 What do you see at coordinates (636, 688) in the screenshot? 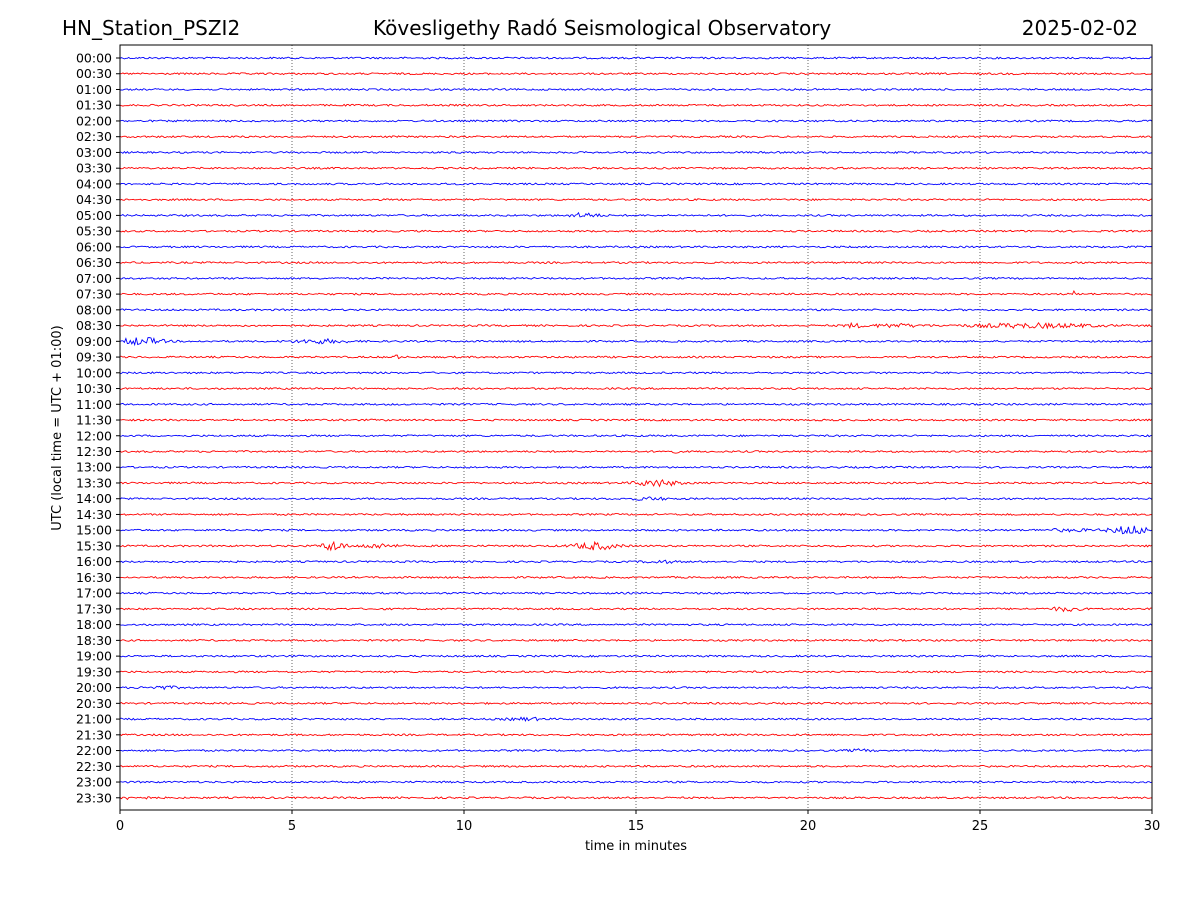
I see `trace-2000` at bounding box center [636, 688].